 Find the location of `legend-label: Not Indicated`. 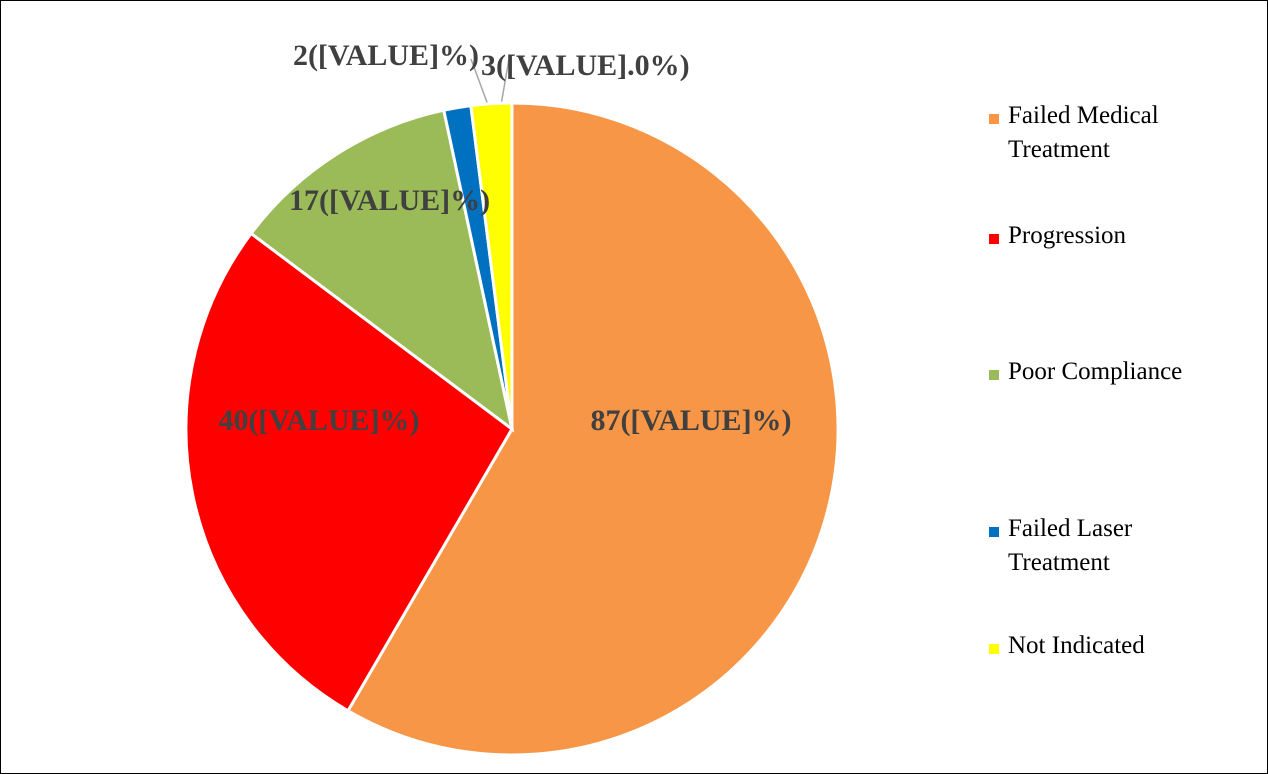

legend-label: Not Indicated is located at coordinates (1076, 645).